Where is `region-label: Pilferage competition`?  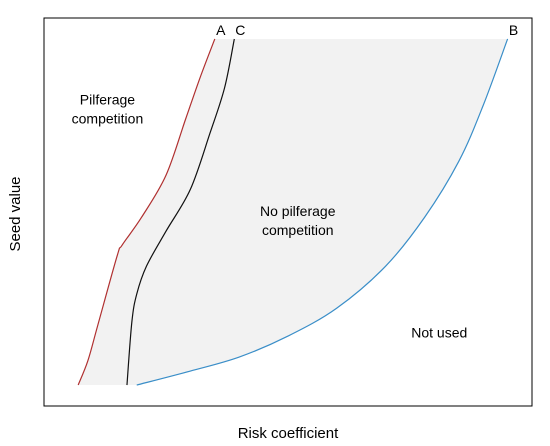 region-label: Pilferage competition is located at coordinates (108, 108).